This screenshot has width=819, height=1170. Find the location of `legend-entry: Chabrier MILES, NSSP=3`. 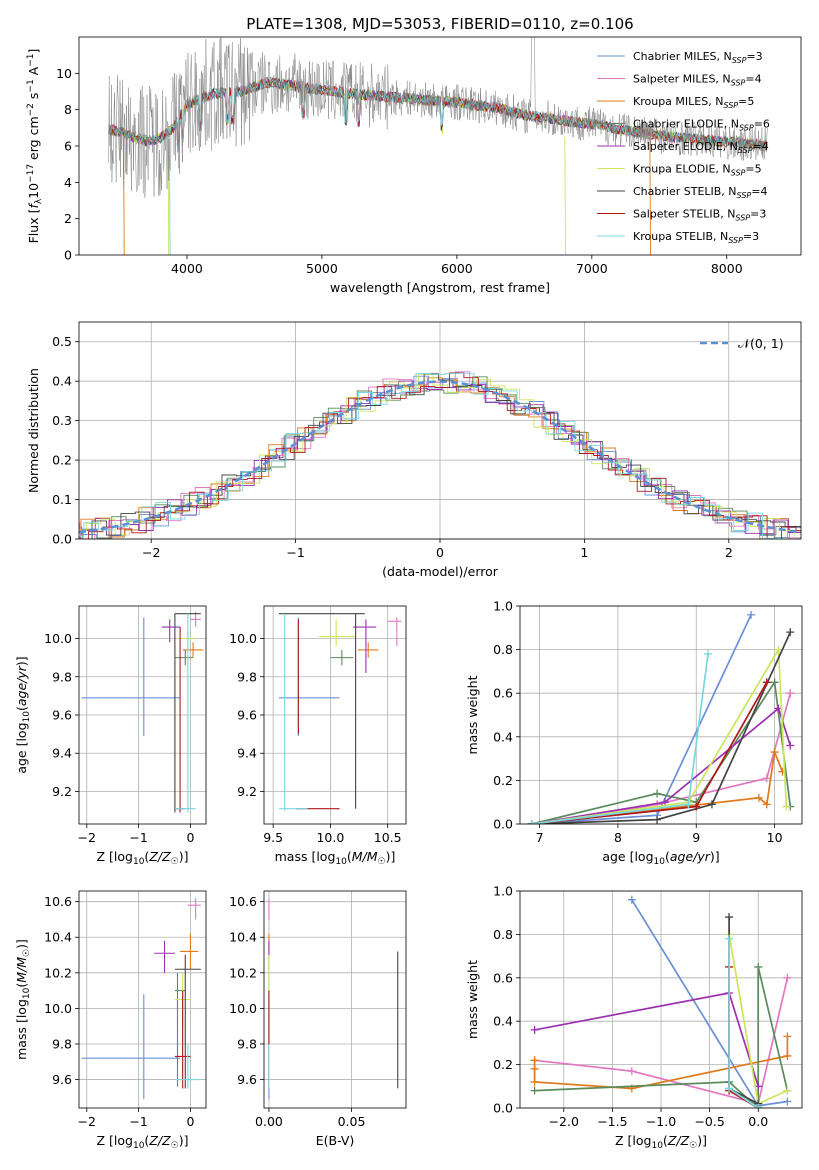

legend-entry: Chabrier MILES, NSSP=3 is located at coordinates (698, 57).